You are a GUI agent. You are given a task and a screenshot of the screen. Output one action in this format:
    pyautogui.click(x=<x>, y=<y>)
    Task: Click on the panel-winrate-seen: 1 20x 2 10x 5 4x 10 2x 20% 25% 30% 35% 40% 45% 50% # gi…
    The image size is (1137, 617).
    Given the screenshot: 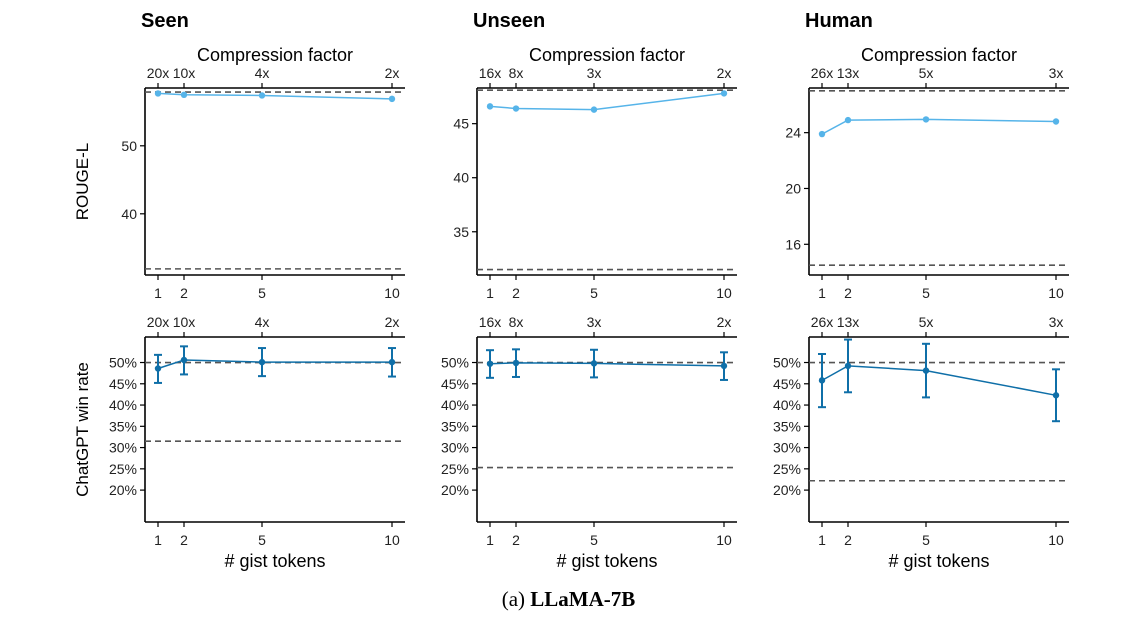 What is the action you would take?
    pyautogui.click(x=239, y=442)
    